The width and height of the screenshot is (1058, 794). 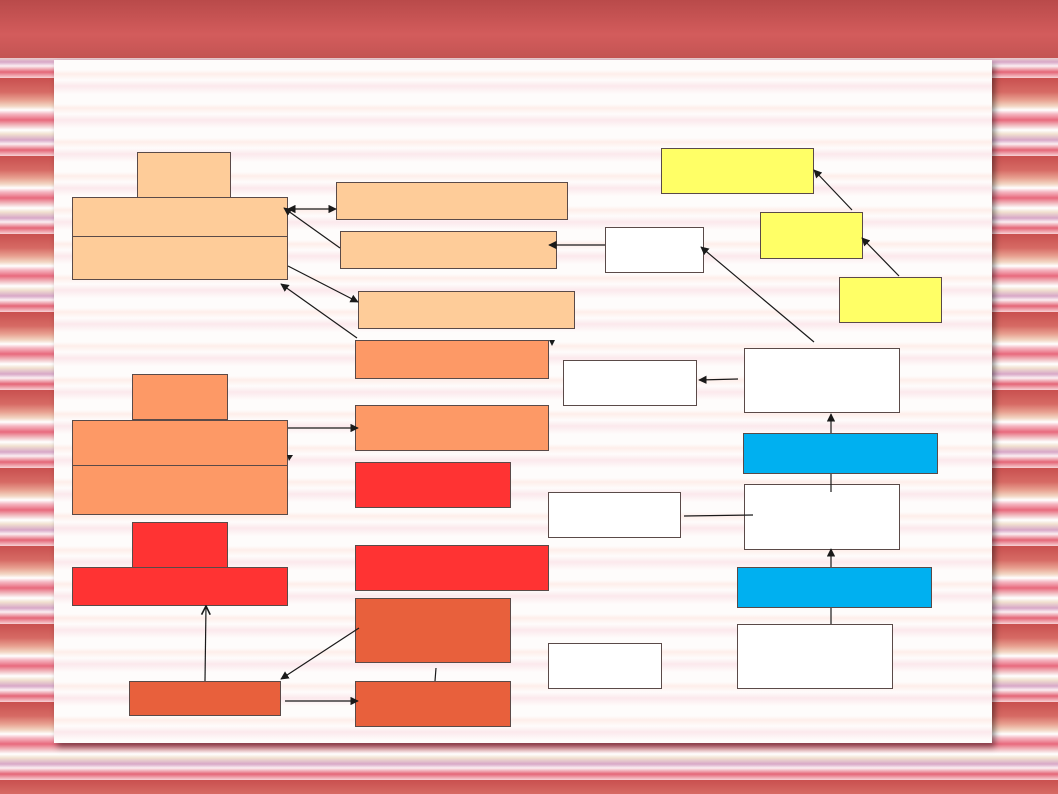 I want to click on orange-tab-box, so click(x=180, y=397).